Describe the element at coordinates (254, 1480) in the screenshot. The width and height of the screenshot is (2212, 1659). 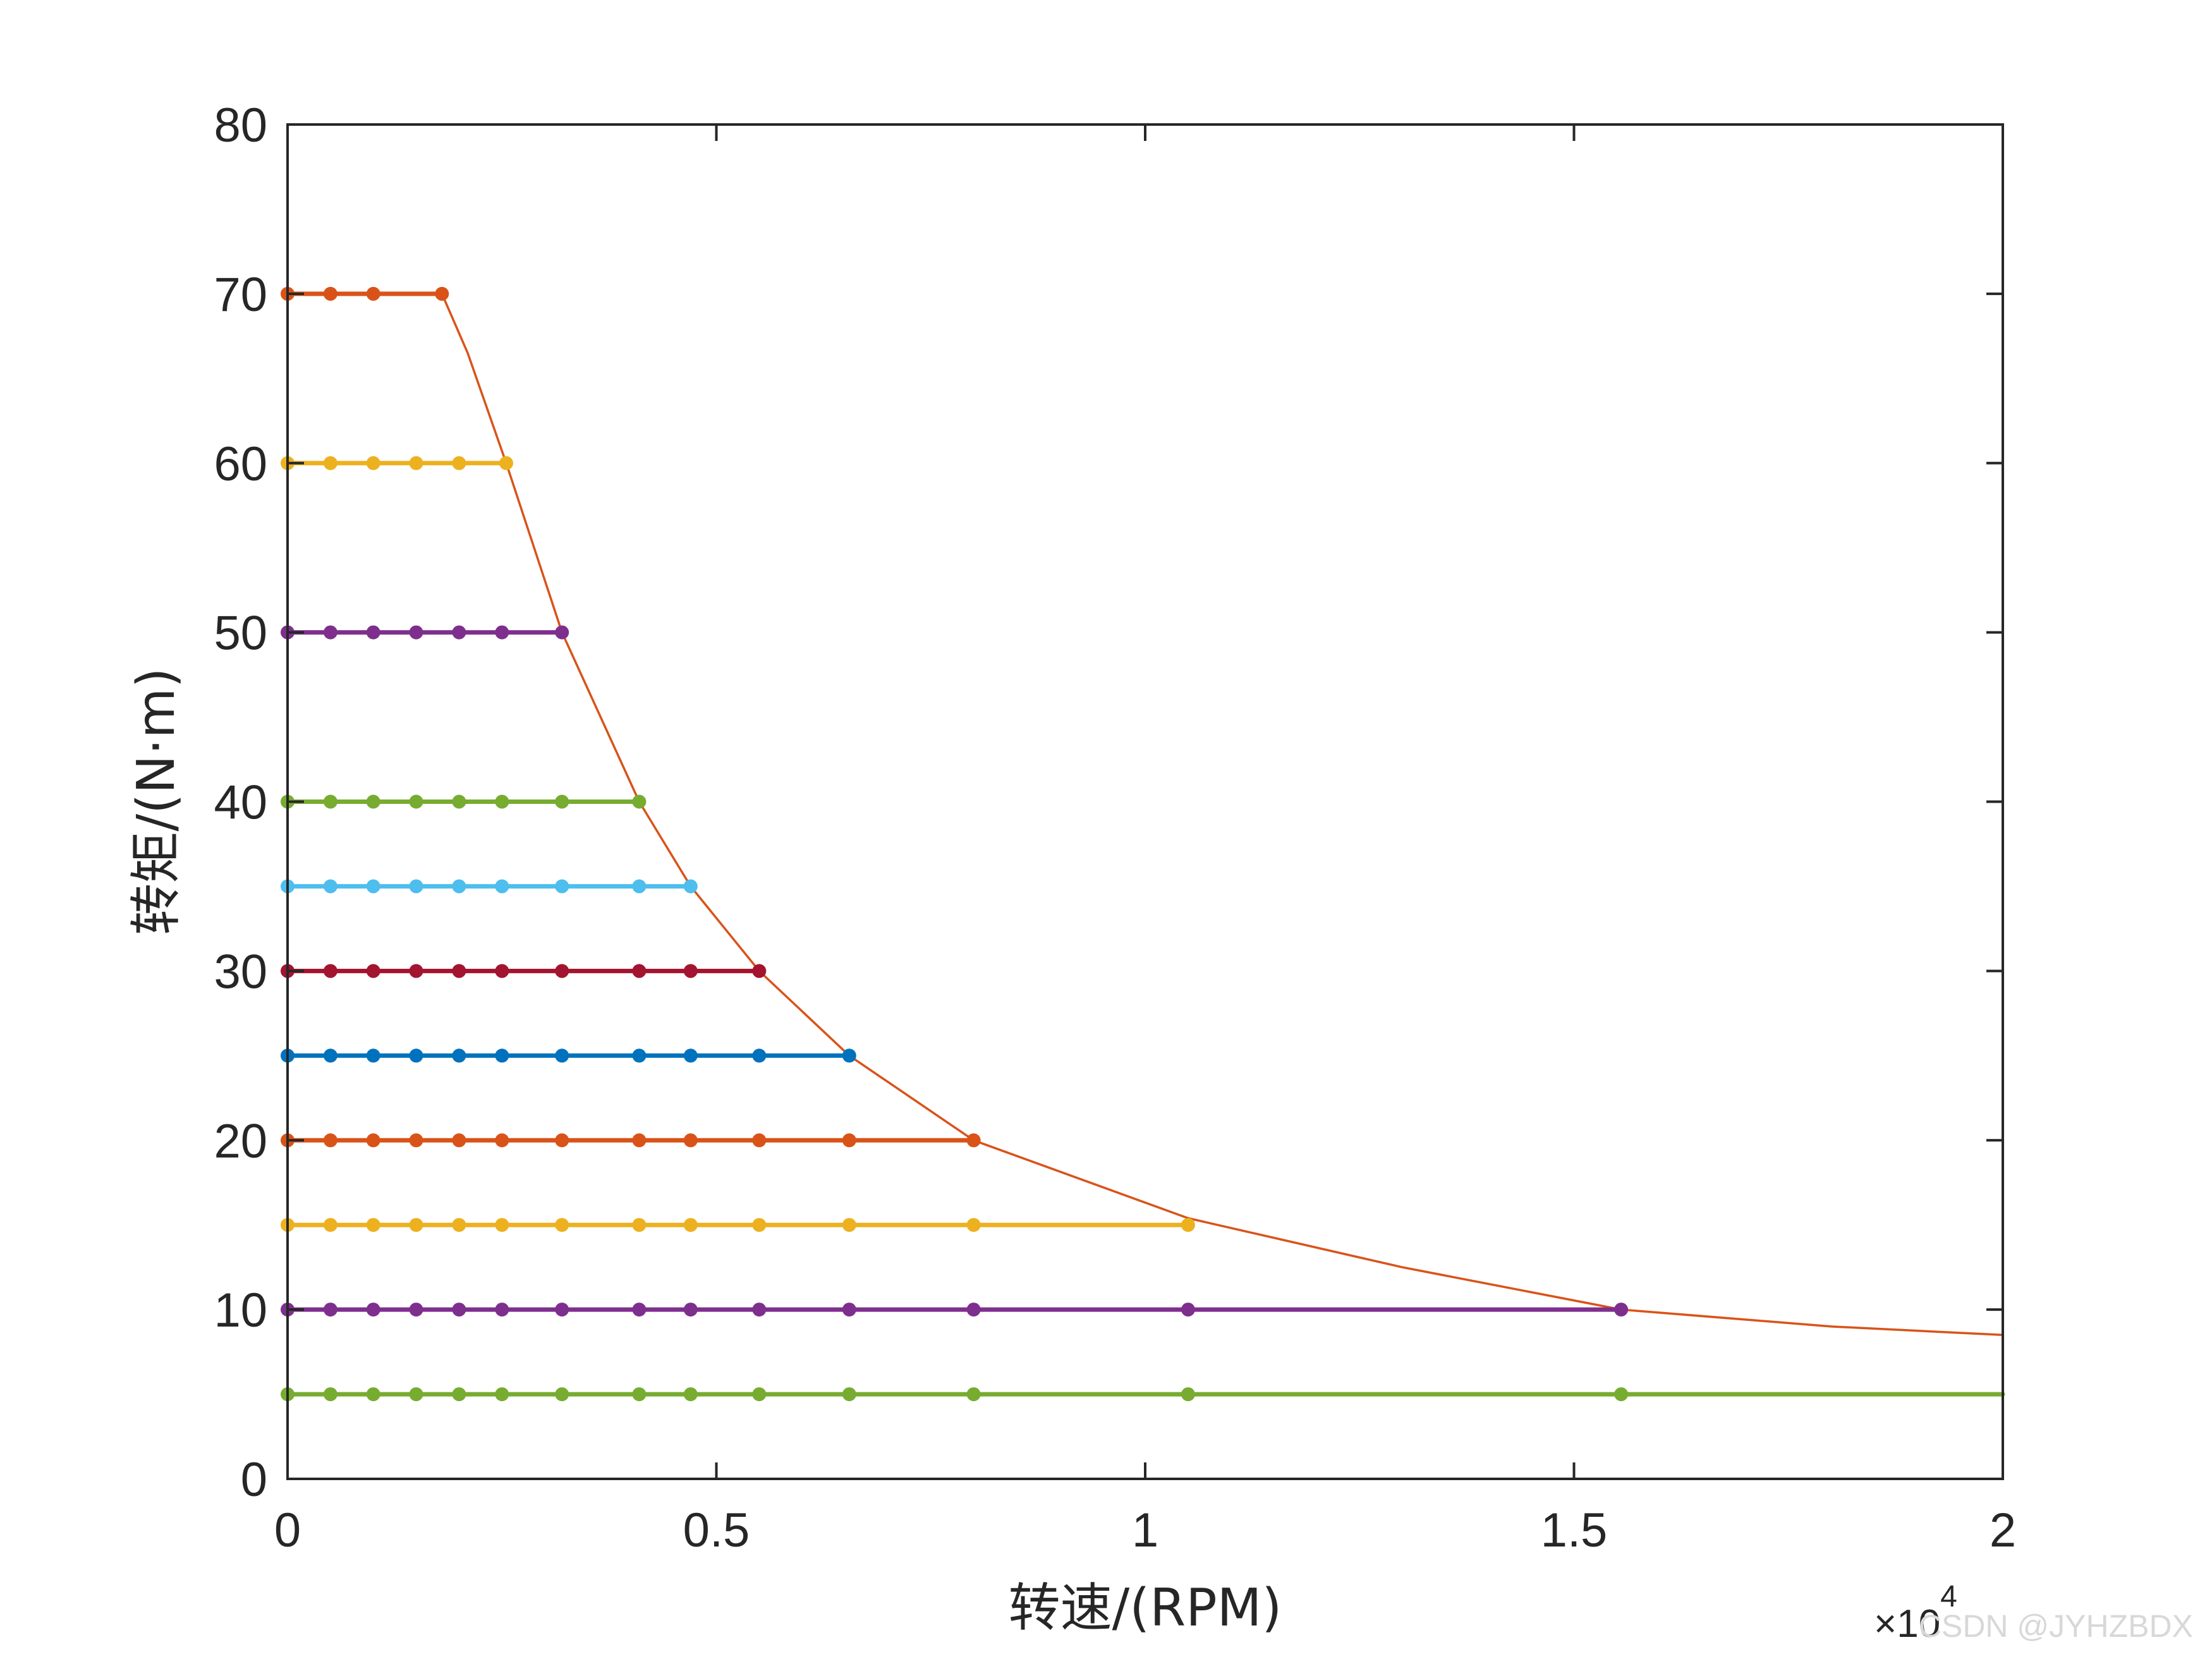
I see `y-tick-label: 0` at that location.